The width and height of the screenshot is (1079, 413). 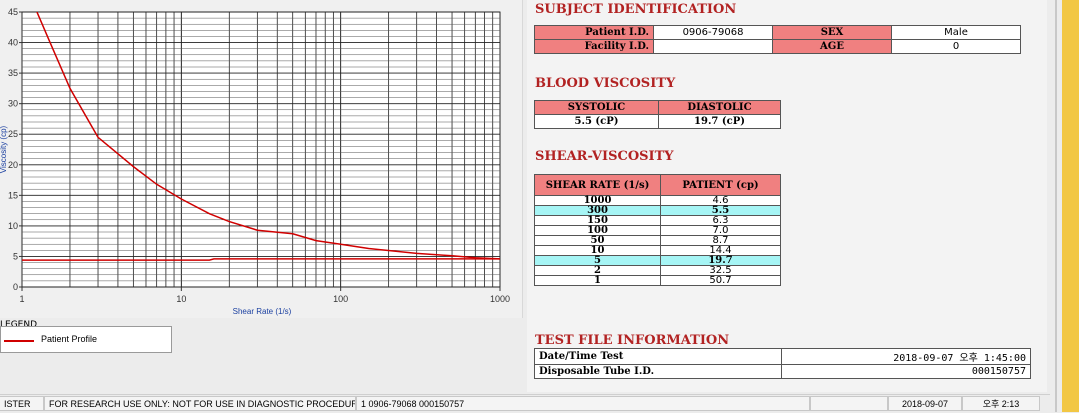 I want to click on shear-row: 1 50.7, so click(x=657, y=280).